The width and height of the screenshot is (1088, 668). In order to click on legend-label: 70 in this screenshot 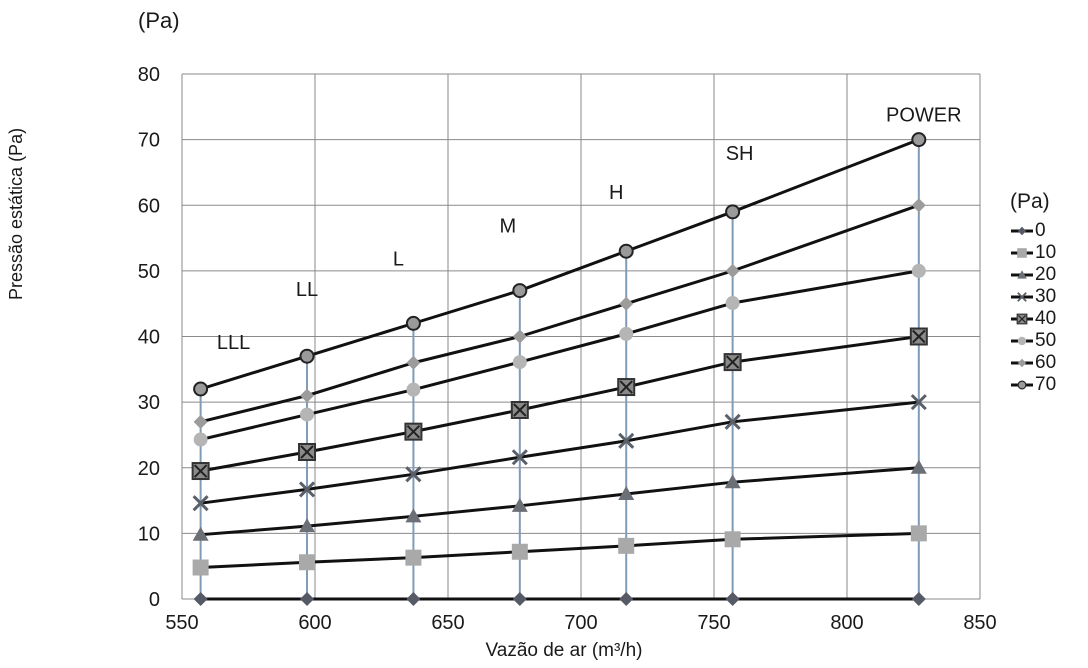, I will do `click(1046, 384)`.